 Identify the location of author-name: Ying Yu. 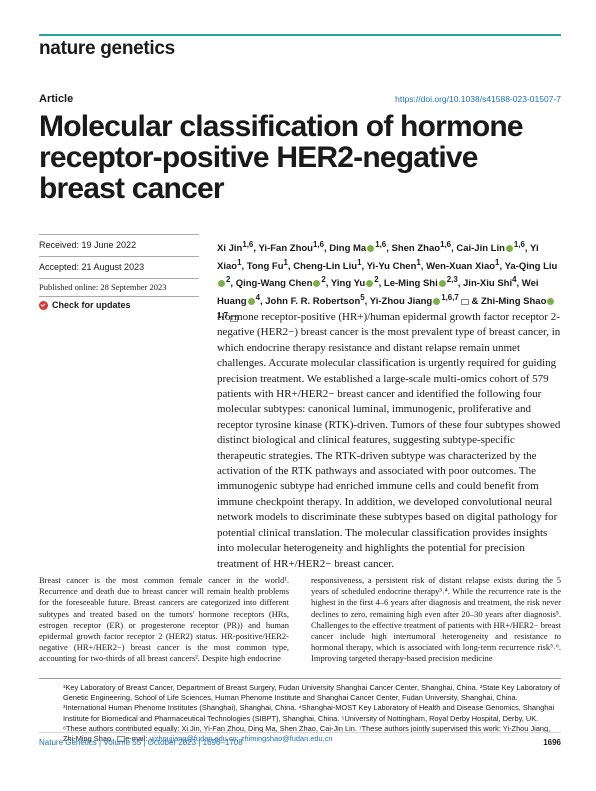
(348, 284).